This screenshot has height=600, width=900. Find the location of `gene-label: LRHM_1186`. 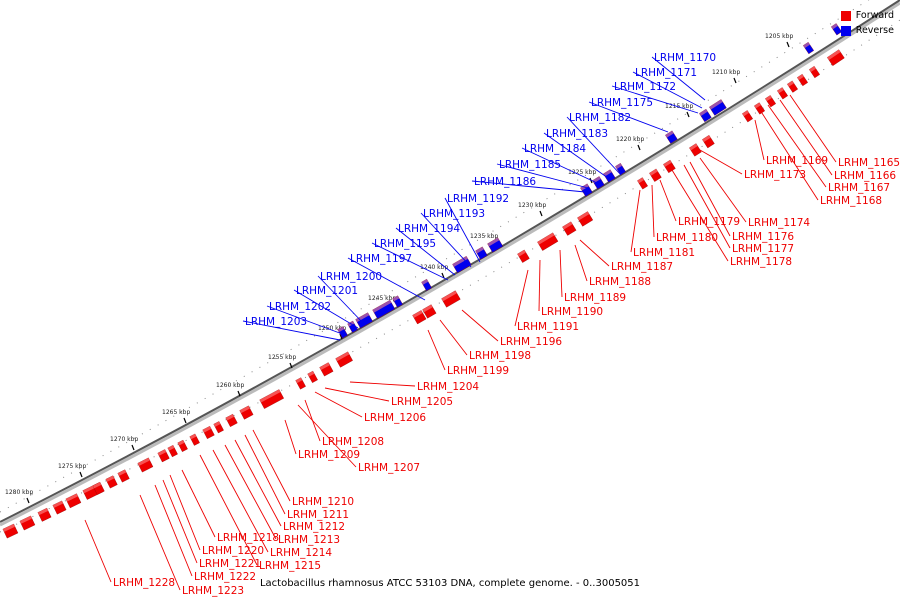

gene-label: LRHM_1186 is located at coordinates (528, 184).